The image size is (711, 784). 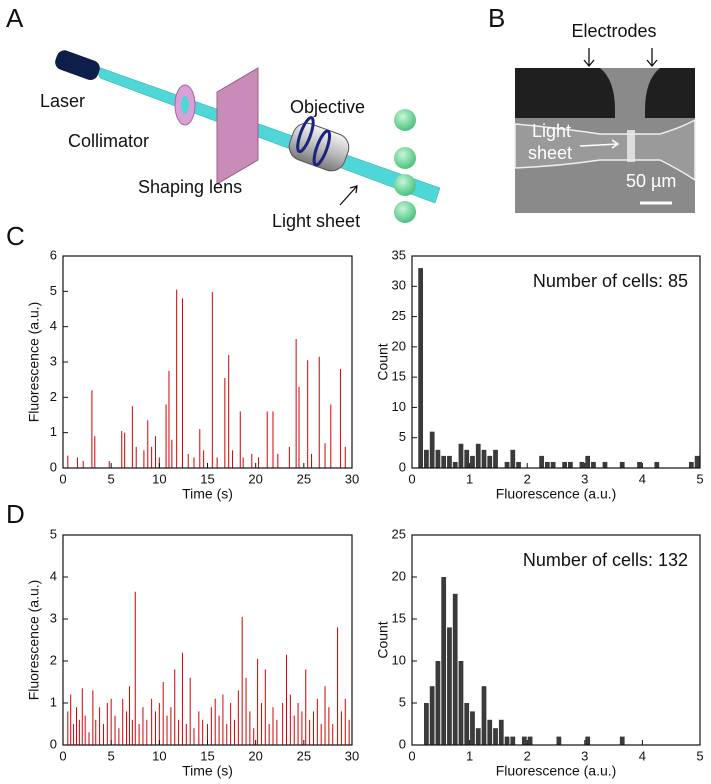 What do you see at coordinates (207, 755) in the screenshot?
I see `x-tick-label: 15` at bounding box center [207, 755].